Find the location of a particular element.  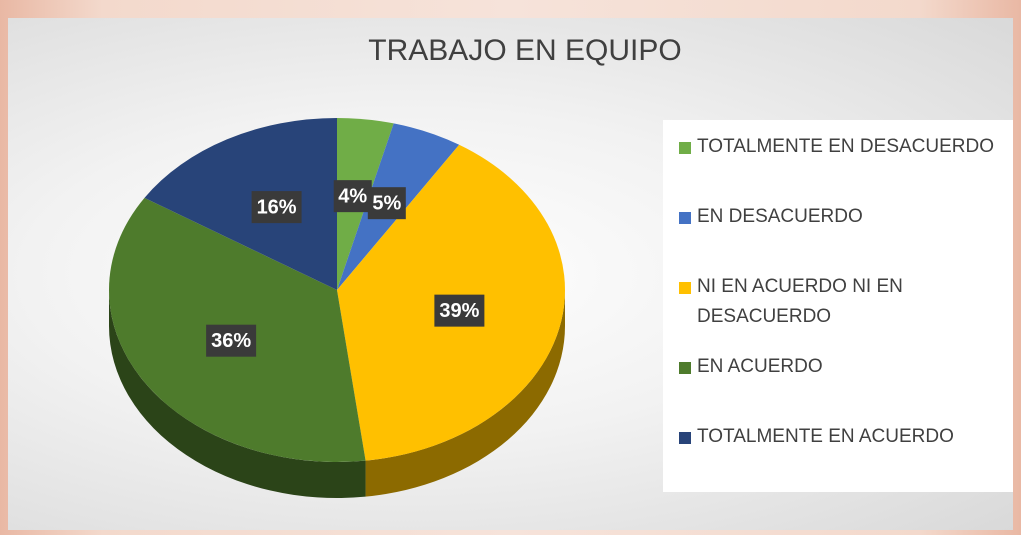

legend-item: EN ACUERDO is located at coordinates (850, 367).